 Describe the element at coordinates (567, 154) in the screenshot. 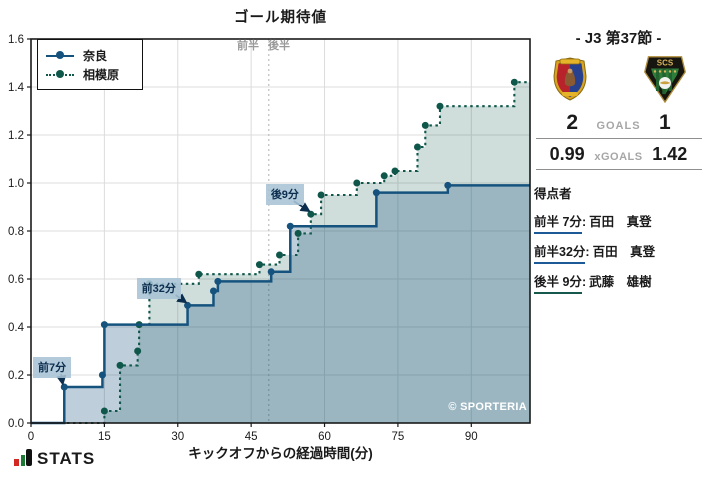

I see `home-xgoals: 0.99` at that location.